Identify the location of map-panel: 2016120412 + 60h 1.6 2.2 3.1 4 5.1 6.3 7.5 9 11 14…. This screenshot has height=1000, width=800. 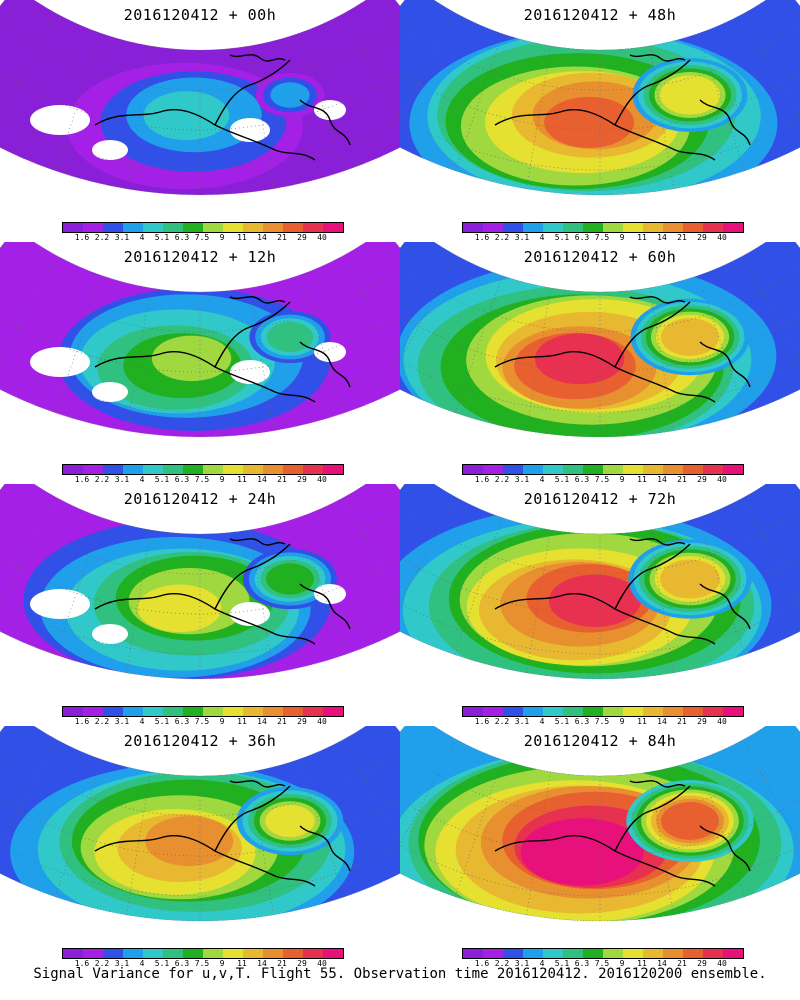
(600, 364).